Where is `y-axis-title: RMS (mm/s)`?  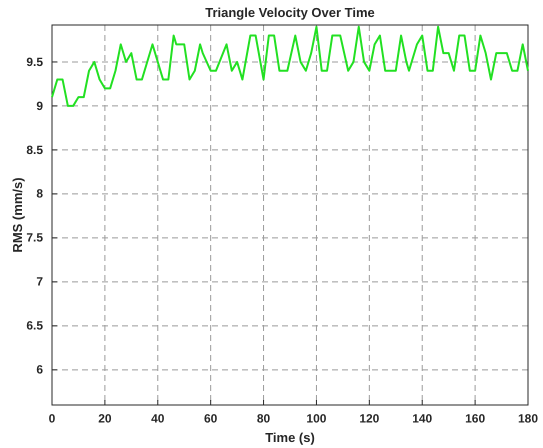 y-axis-title: RMS (mm/s) is located at coordinates (17, 215).